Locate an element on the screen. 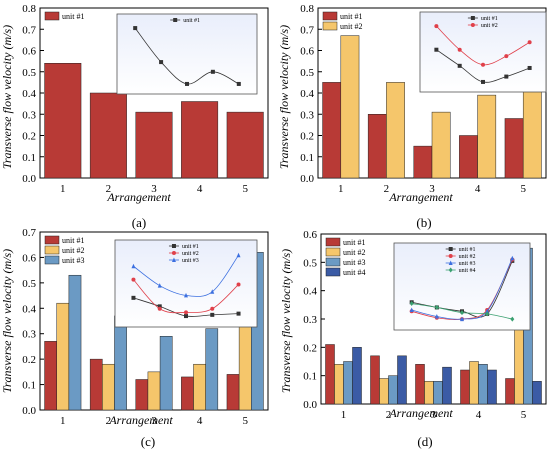 The width and height of the screenshot is (550, 457). bar-d-s1-c2 is located at coordinates (375, 380).